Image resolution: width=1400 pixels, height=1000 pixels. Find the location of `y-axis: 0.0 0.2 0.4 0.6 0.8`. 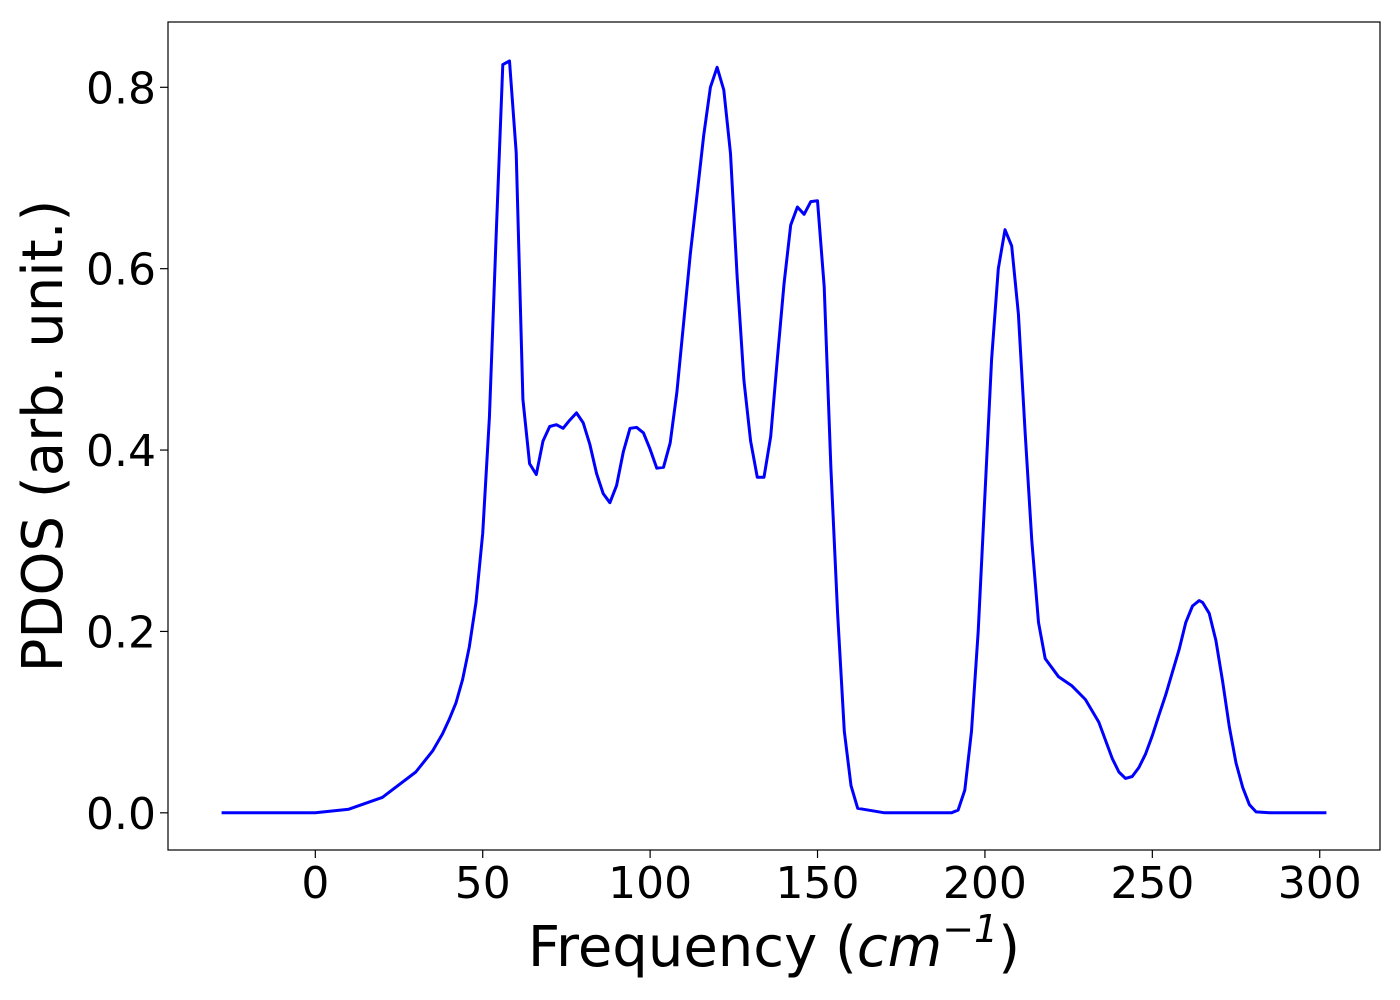

y-axis: 0.0 0.2 0.4 0.6 0.8 is located at coordinates (127, 451).